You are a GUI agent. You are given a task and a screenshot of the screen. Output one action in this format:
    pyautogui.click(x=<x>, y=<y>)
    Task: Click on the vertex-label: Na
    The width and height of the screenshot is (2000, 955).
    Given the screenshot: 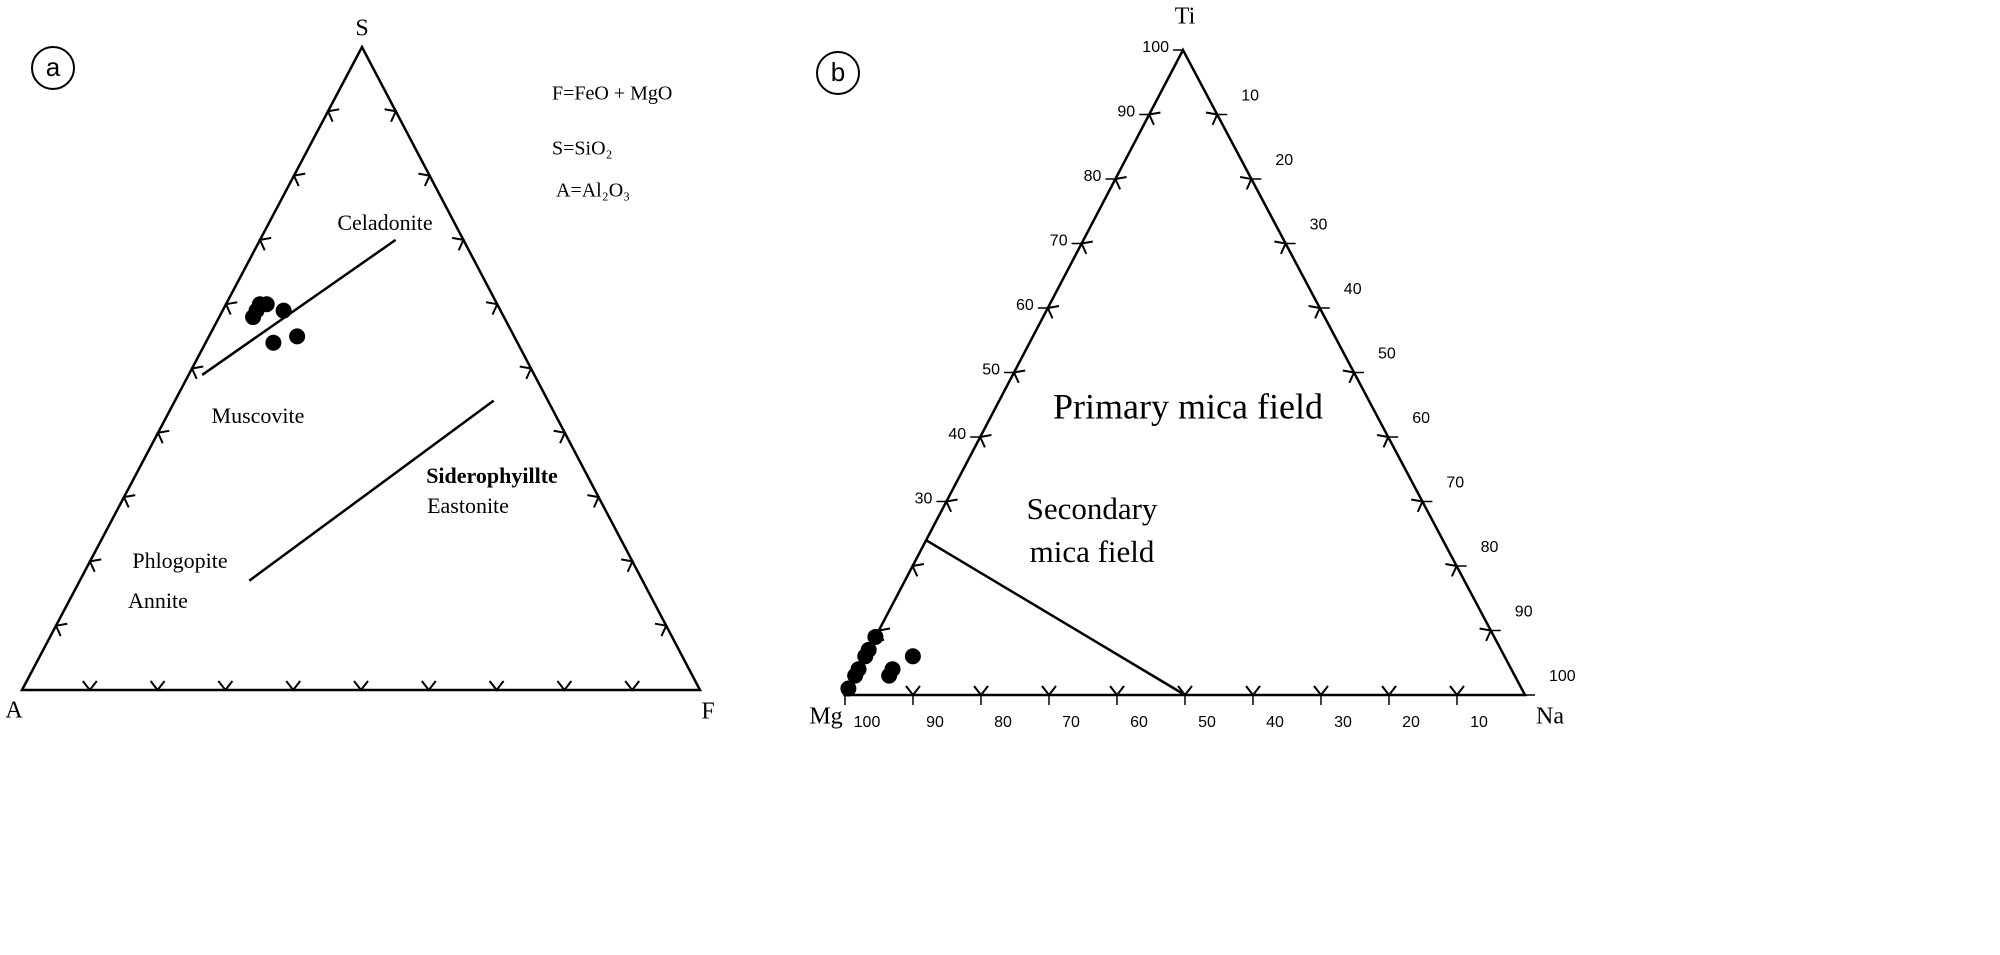 What is the action you would take?
    pyautogui.click(x=1550, y=717)
    